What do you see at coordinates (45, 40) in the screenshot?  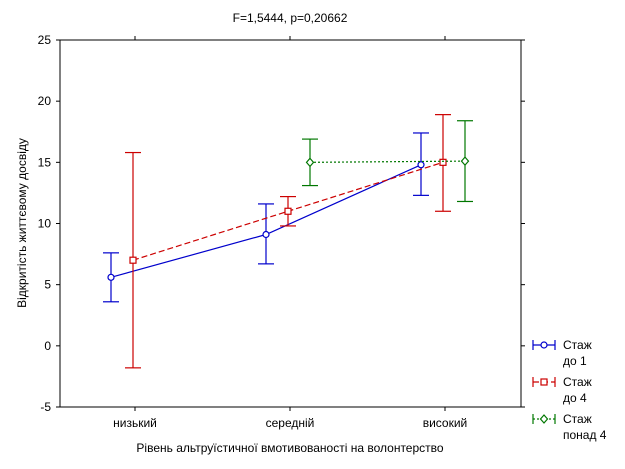 I see `y-tick-label: 25` at bounding box center [45, 40].